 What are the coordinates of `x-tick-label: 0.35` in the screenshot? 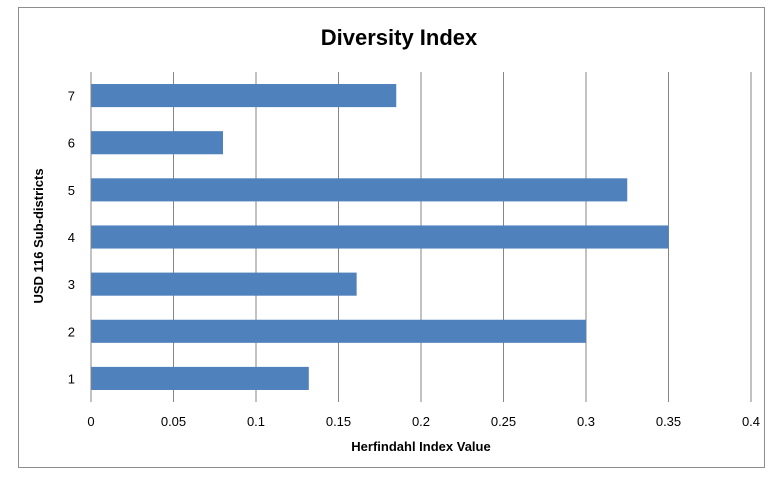 It's located at (668, 421).